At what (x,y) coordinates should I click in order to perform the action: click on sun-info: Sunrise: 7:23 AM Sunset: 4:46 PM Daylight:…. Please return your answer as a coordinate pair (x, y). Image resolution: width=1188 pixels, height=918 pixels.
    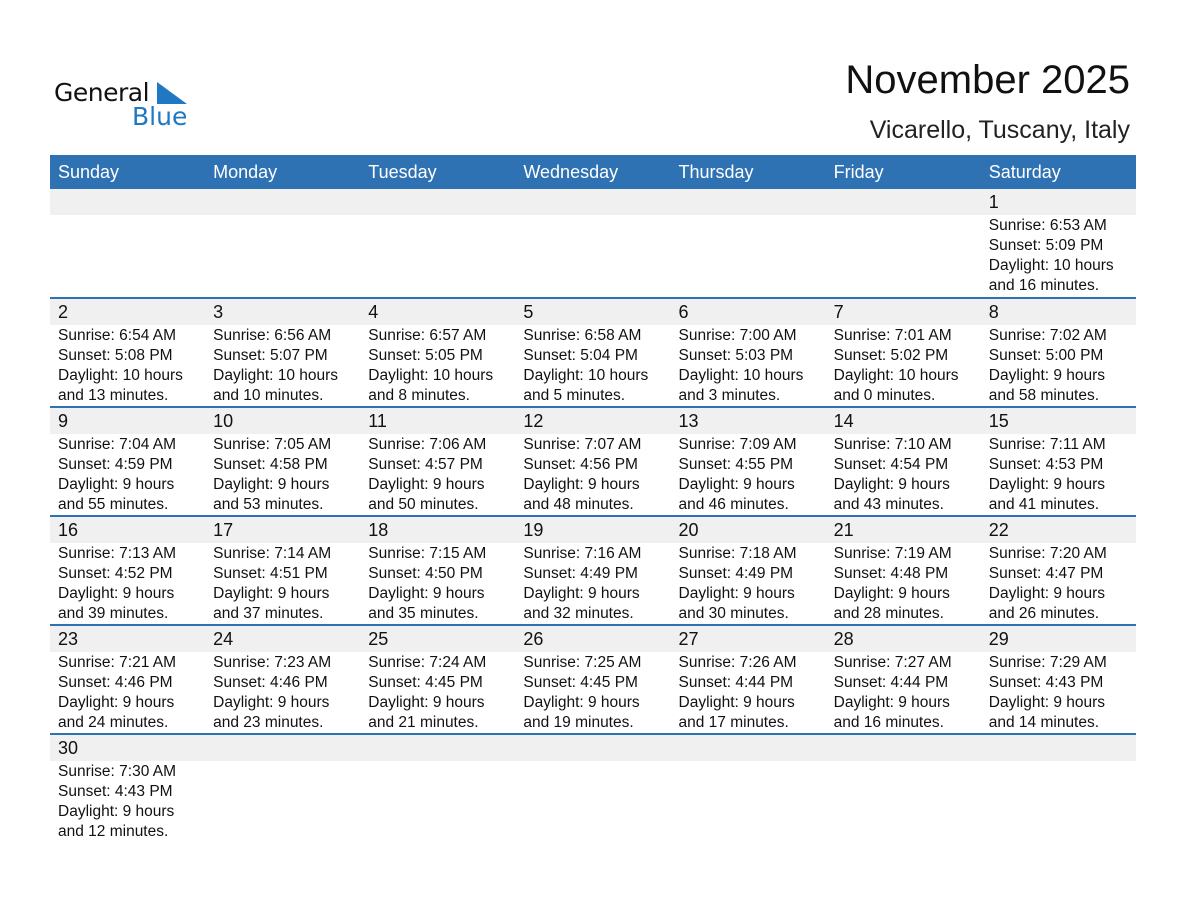
    Looking at the image, I should click on (282, 692).